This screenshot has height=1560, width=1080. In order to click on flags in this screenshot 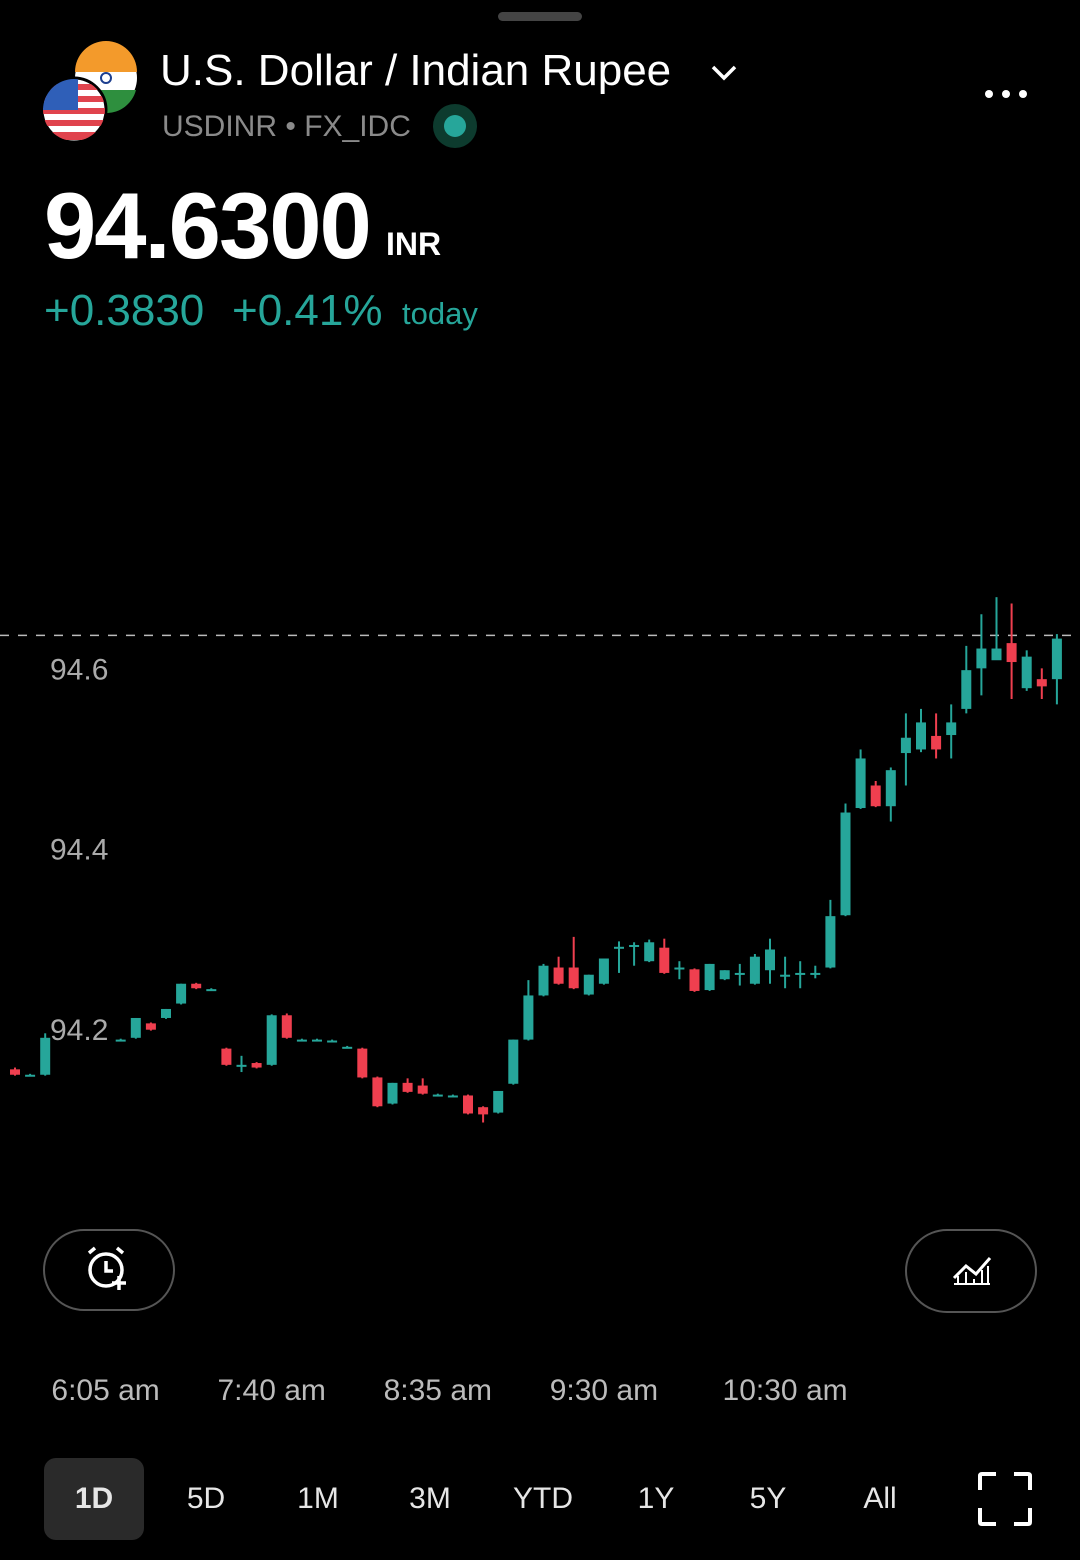, I will do `click(88, 92)`.